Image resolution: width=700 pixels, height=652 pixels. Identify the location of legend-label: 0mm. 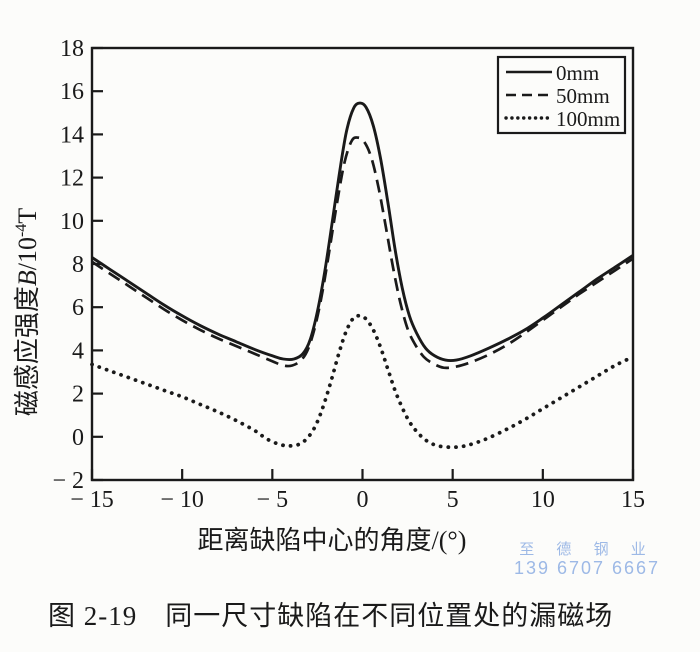
(577, 73).